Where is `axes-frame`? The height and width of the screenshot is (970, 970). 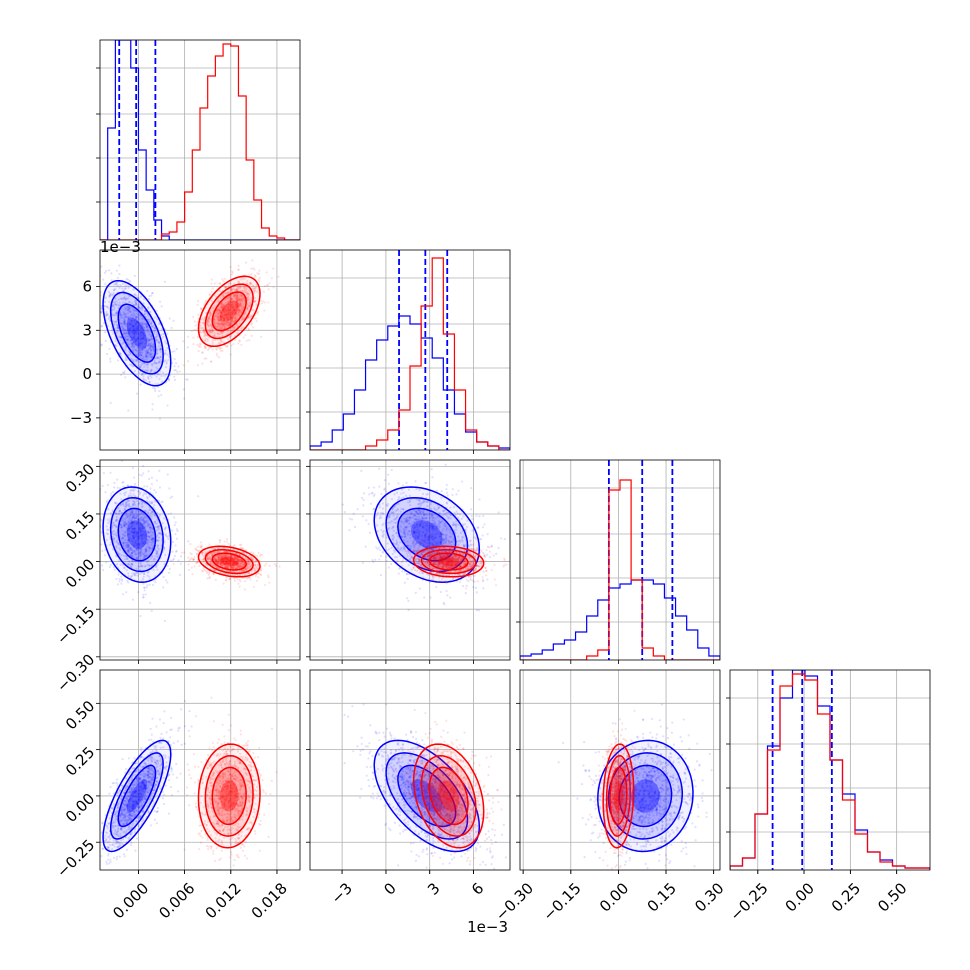 axes-frame is located at coordinates (200, 350).